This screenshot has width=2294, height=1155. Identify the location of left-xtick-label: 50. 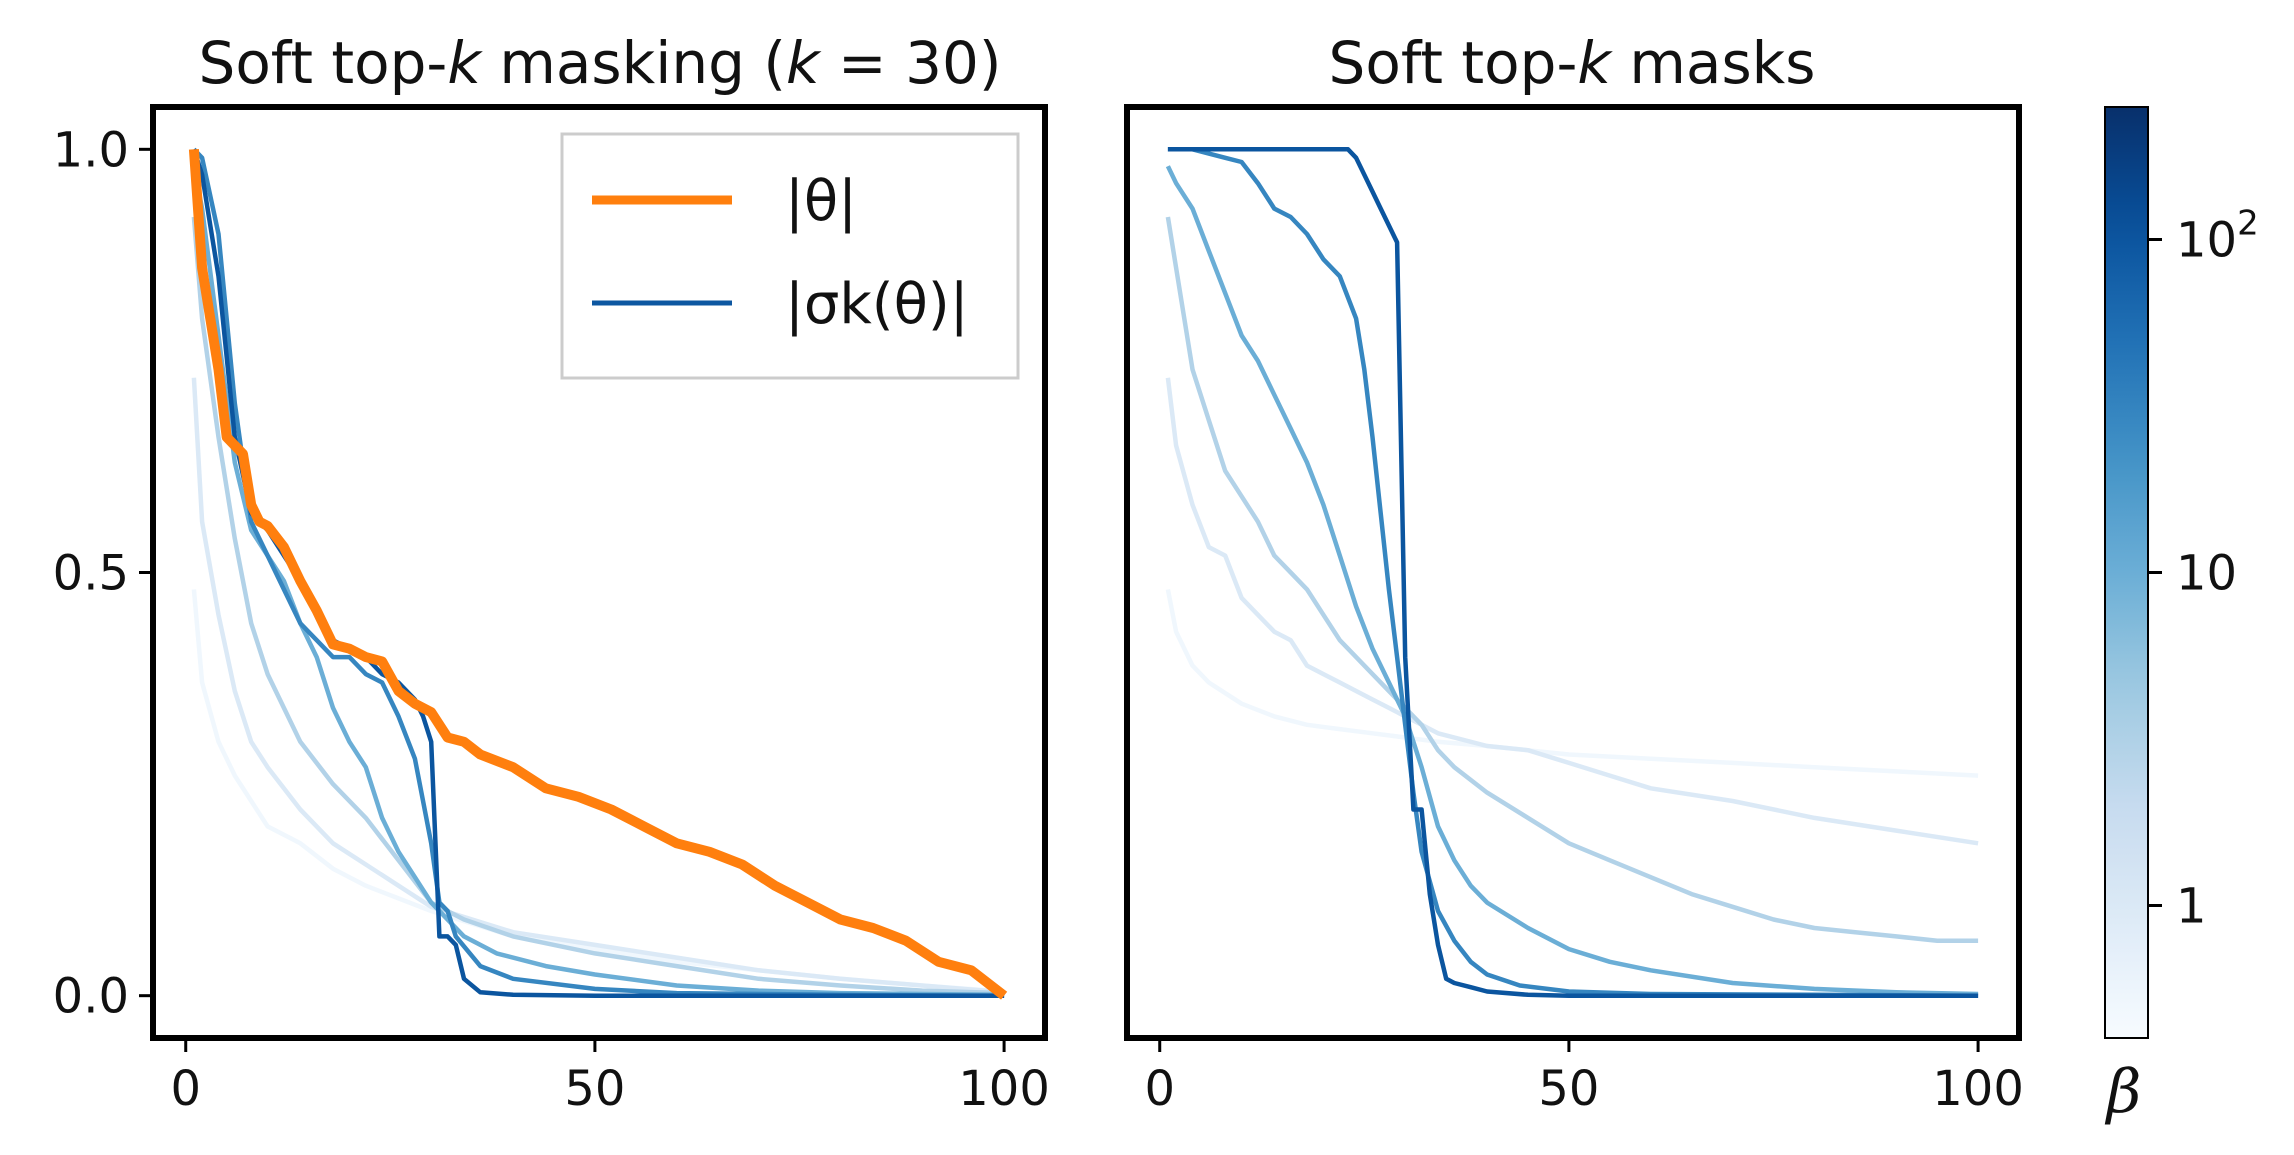
(594, 1089).